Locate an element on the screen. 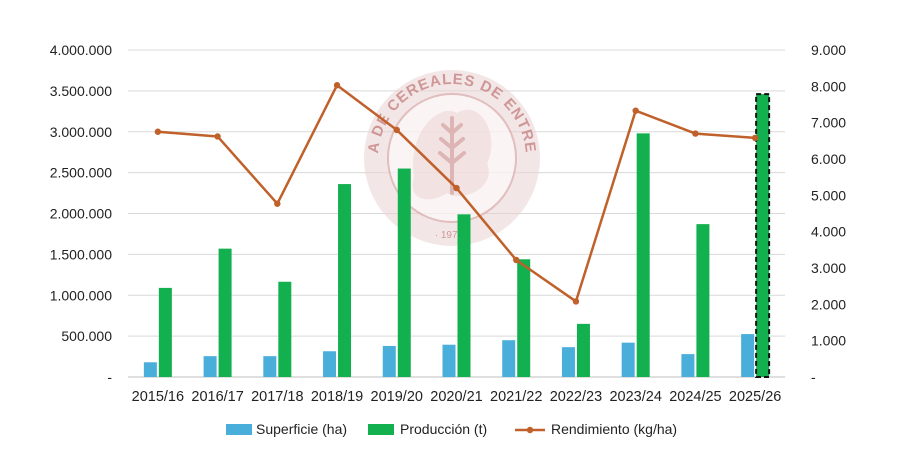 The width and height of the screenshot is (902, 476). y-right-tick-label: 1.000 is located at coordinates (828, 341).